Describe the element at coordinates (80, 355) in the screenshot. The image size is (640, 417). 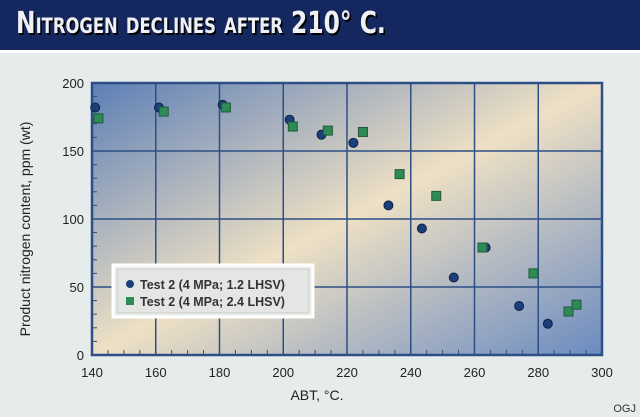
I see `y-tick-label: 0` at that location.